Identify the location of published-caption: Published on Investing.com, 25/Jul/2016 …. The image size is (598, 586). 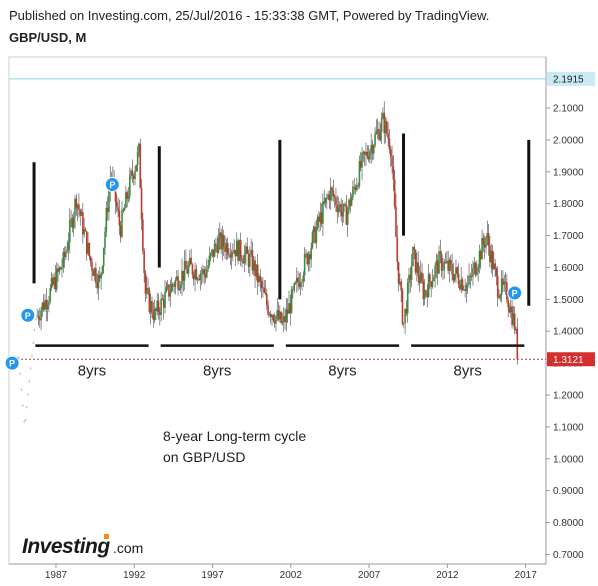
(249, 15).